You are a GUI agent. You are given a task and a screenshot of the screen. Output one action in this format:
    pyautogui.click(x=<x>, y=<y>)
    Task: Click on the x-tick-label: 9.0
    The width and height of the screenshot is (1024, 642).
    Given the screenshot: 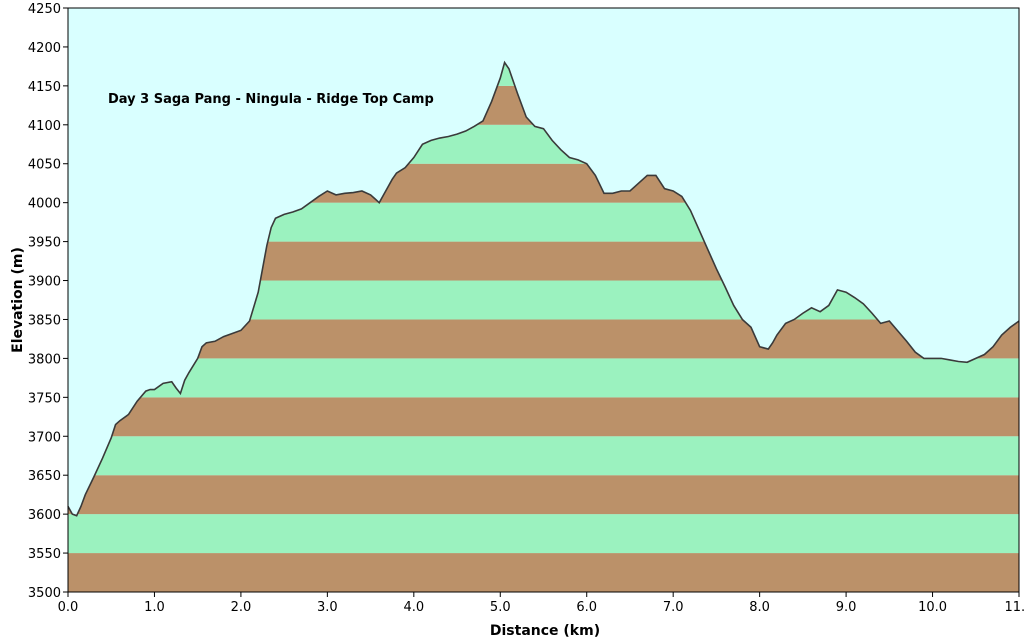 What is the action you would take?
    pyautogui.click(x=846, y=607)
    